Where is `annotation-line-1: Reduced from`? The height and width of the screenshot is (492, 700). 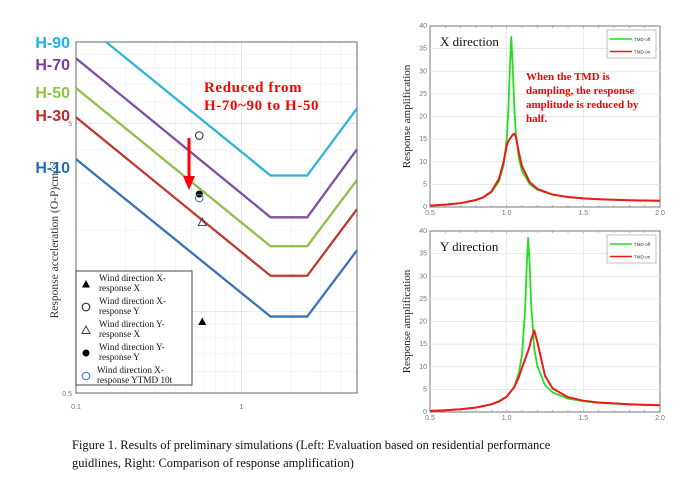 annotation-line-1: Reduced from is located at coordinates (253, 88).